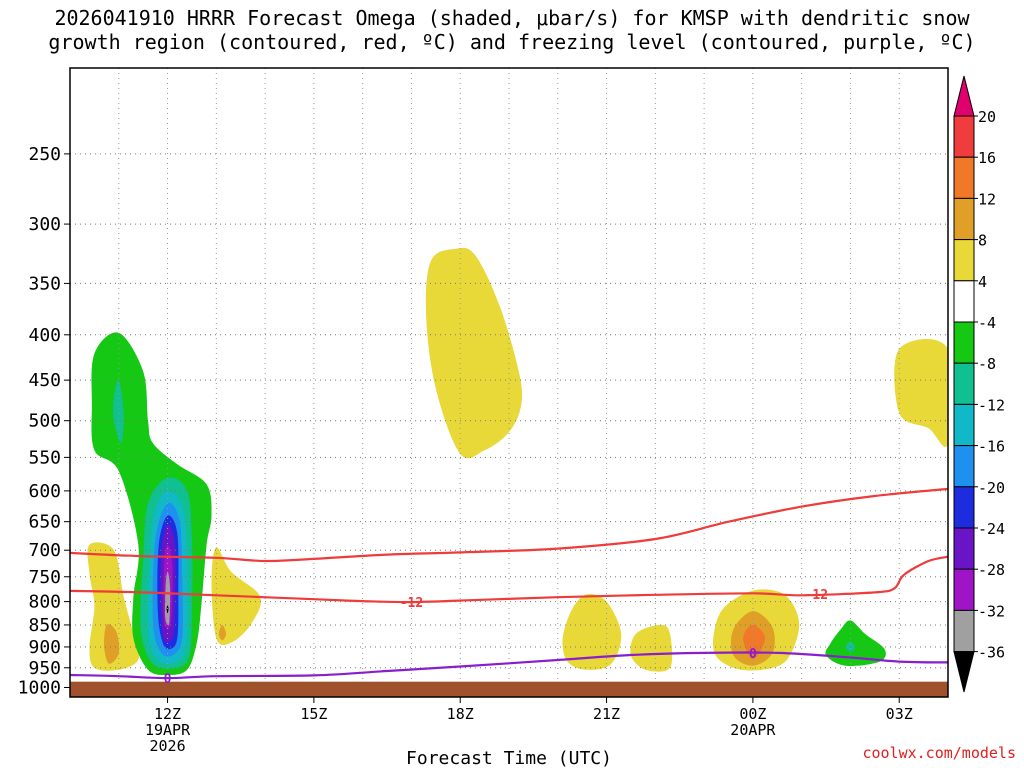  I want to click on colorbar-bottom-triangle, so click(964, 672).